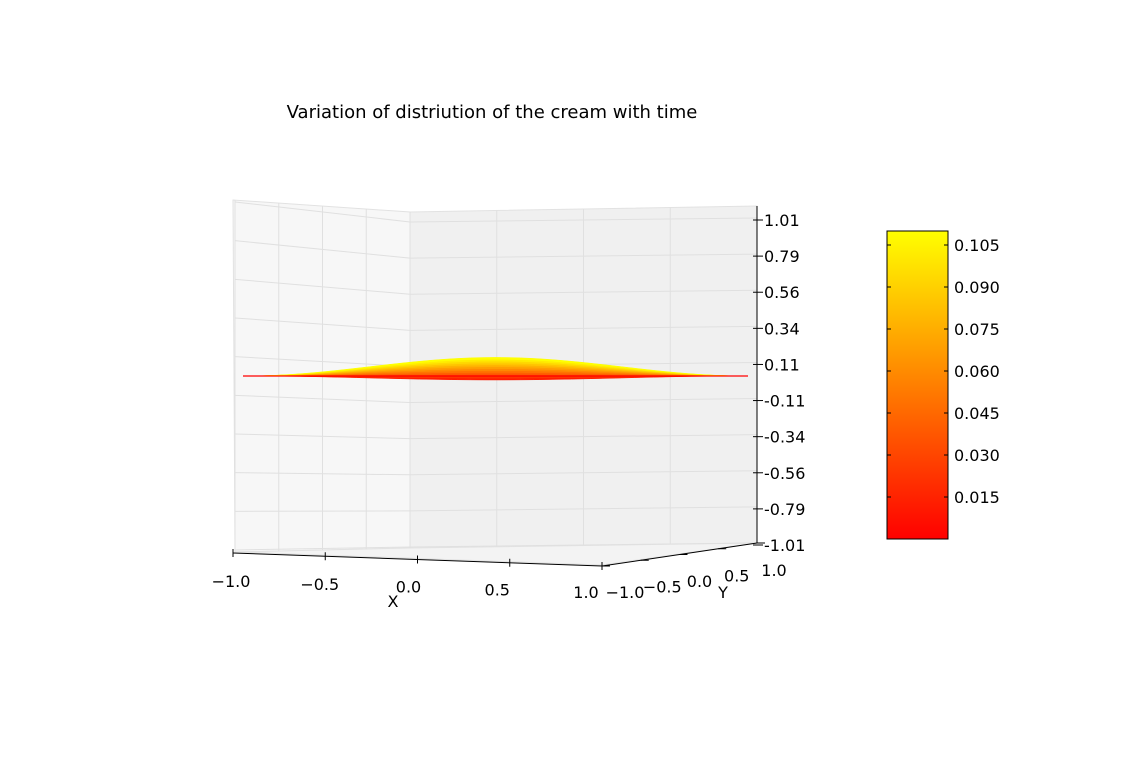  I want to click on x-axis-label: X, so click(393, 601).